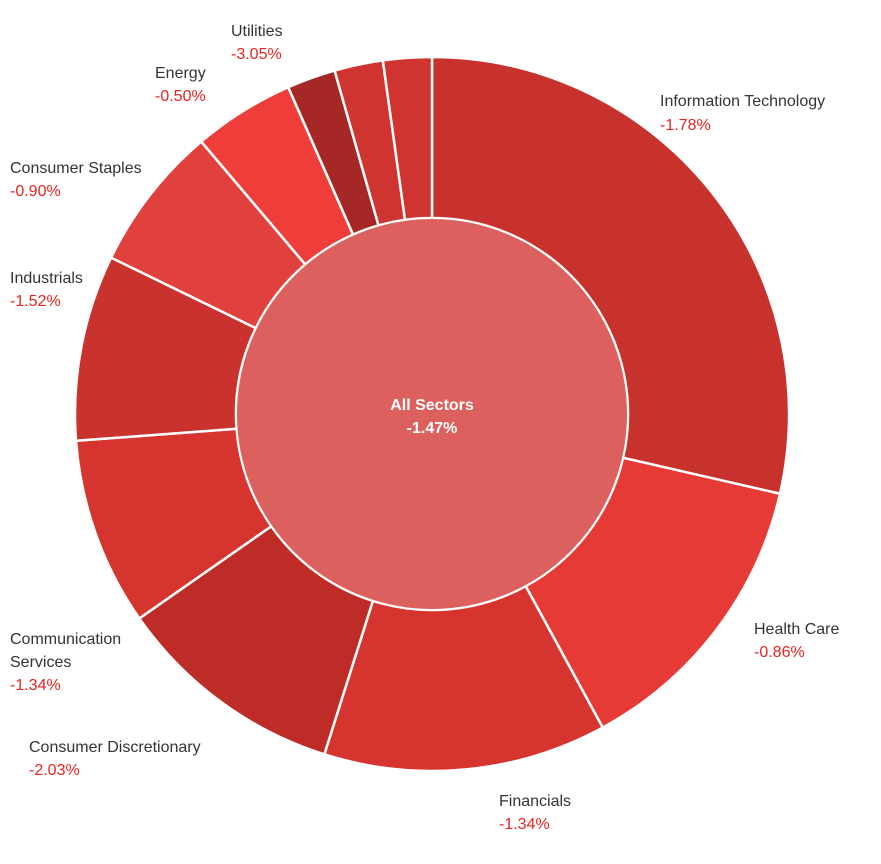  Describe the element at coordinates (180, 85) in the screenshot. I see `slice-label-energy: Energy -0.50%` at that location.